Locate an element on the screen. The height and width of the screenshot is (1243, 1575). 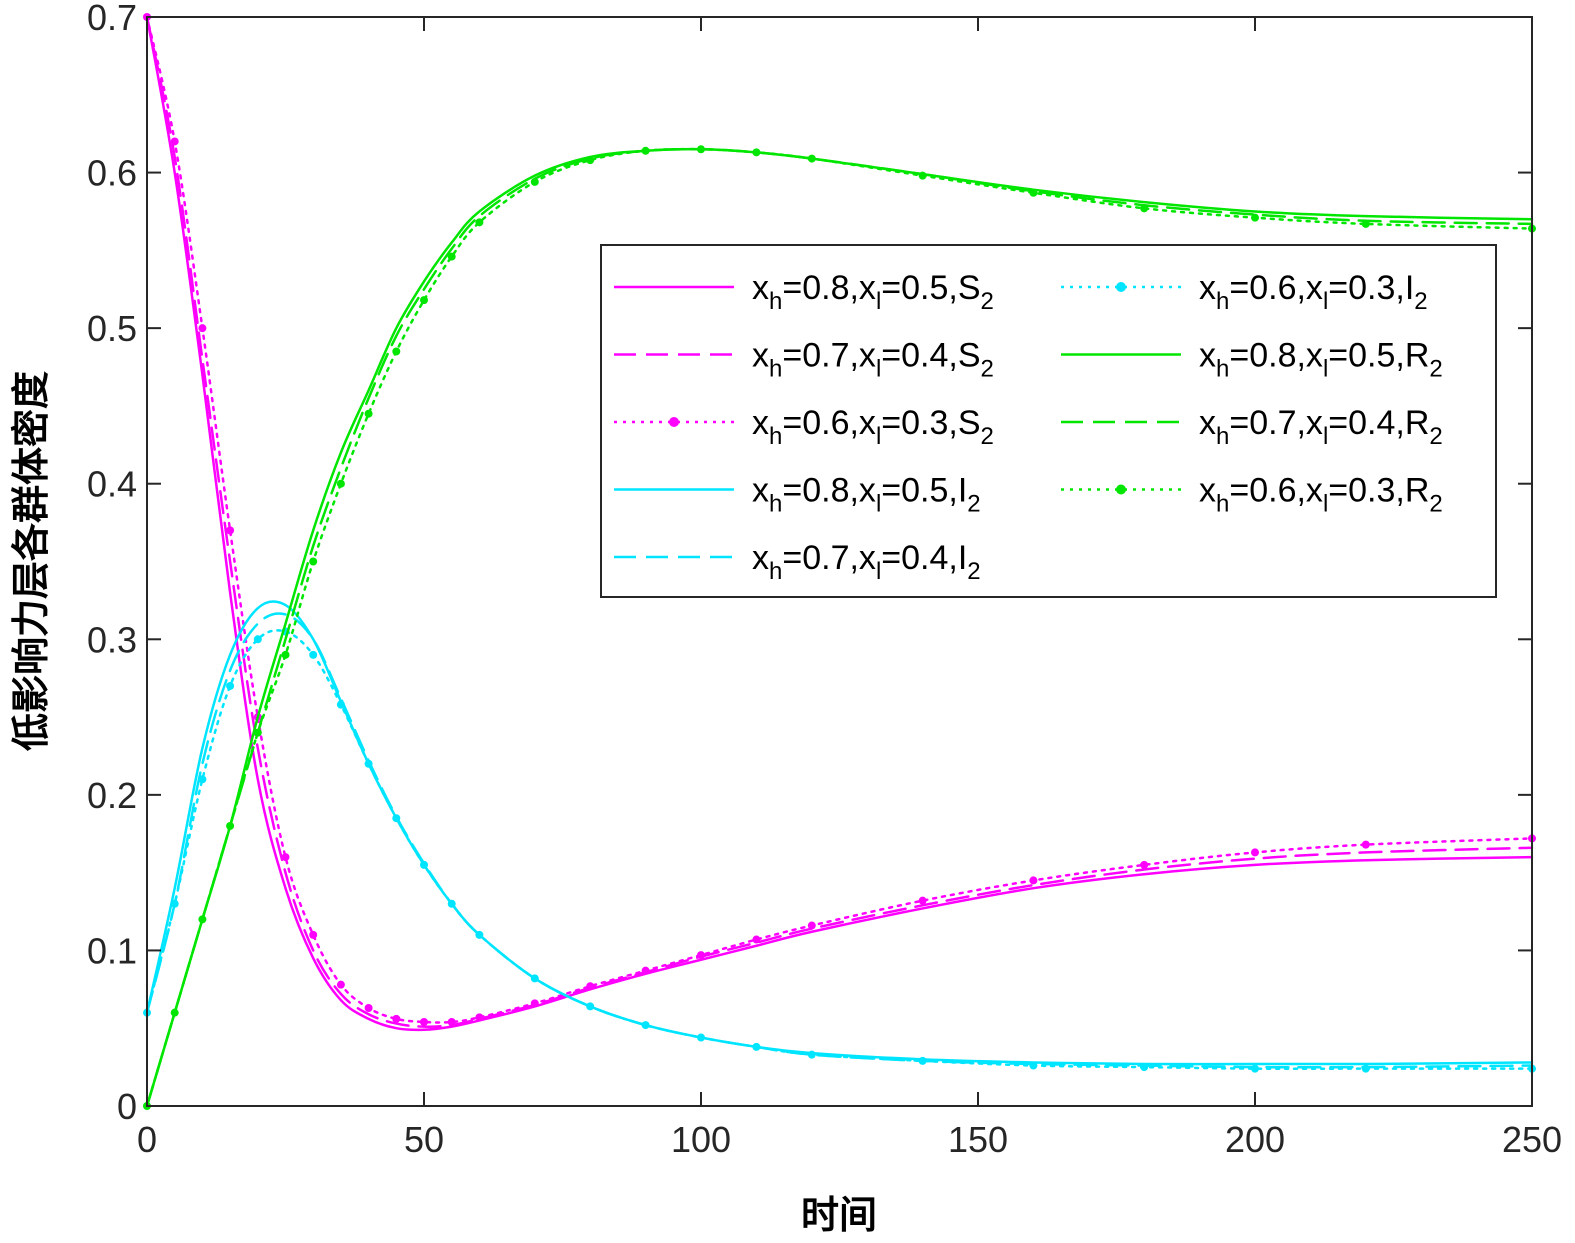
legend-label: xh=0.6,xl=0.3,S2 is located at coordinates (873, 427).